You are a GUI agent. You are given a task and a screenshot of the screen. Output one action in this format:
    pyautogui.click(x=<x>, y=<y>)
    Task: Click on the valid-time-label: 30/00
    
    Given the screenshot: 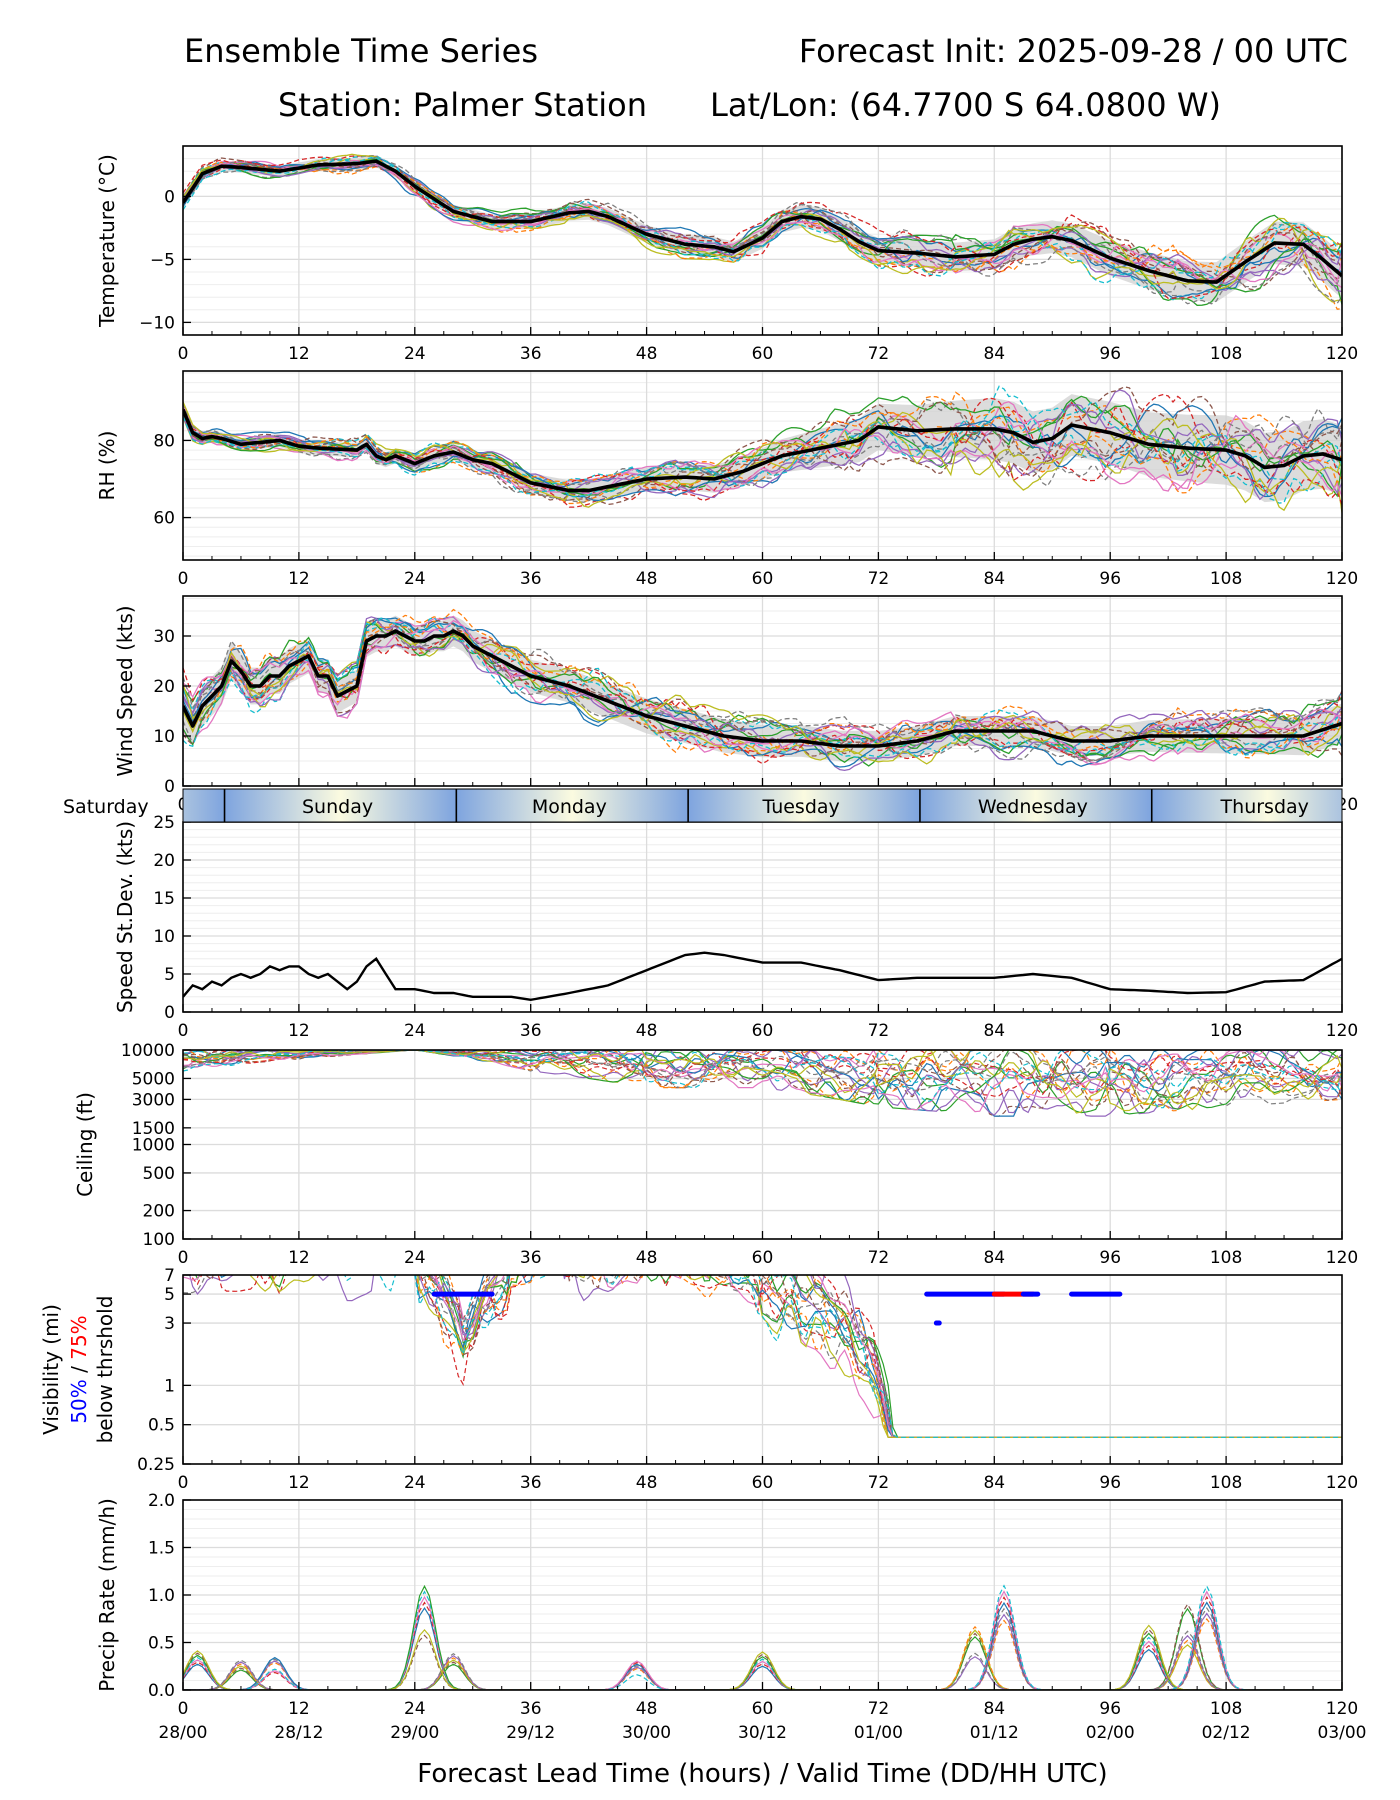 What is the action you would take?
    pyautogui.click(x=646, y=1733)
    